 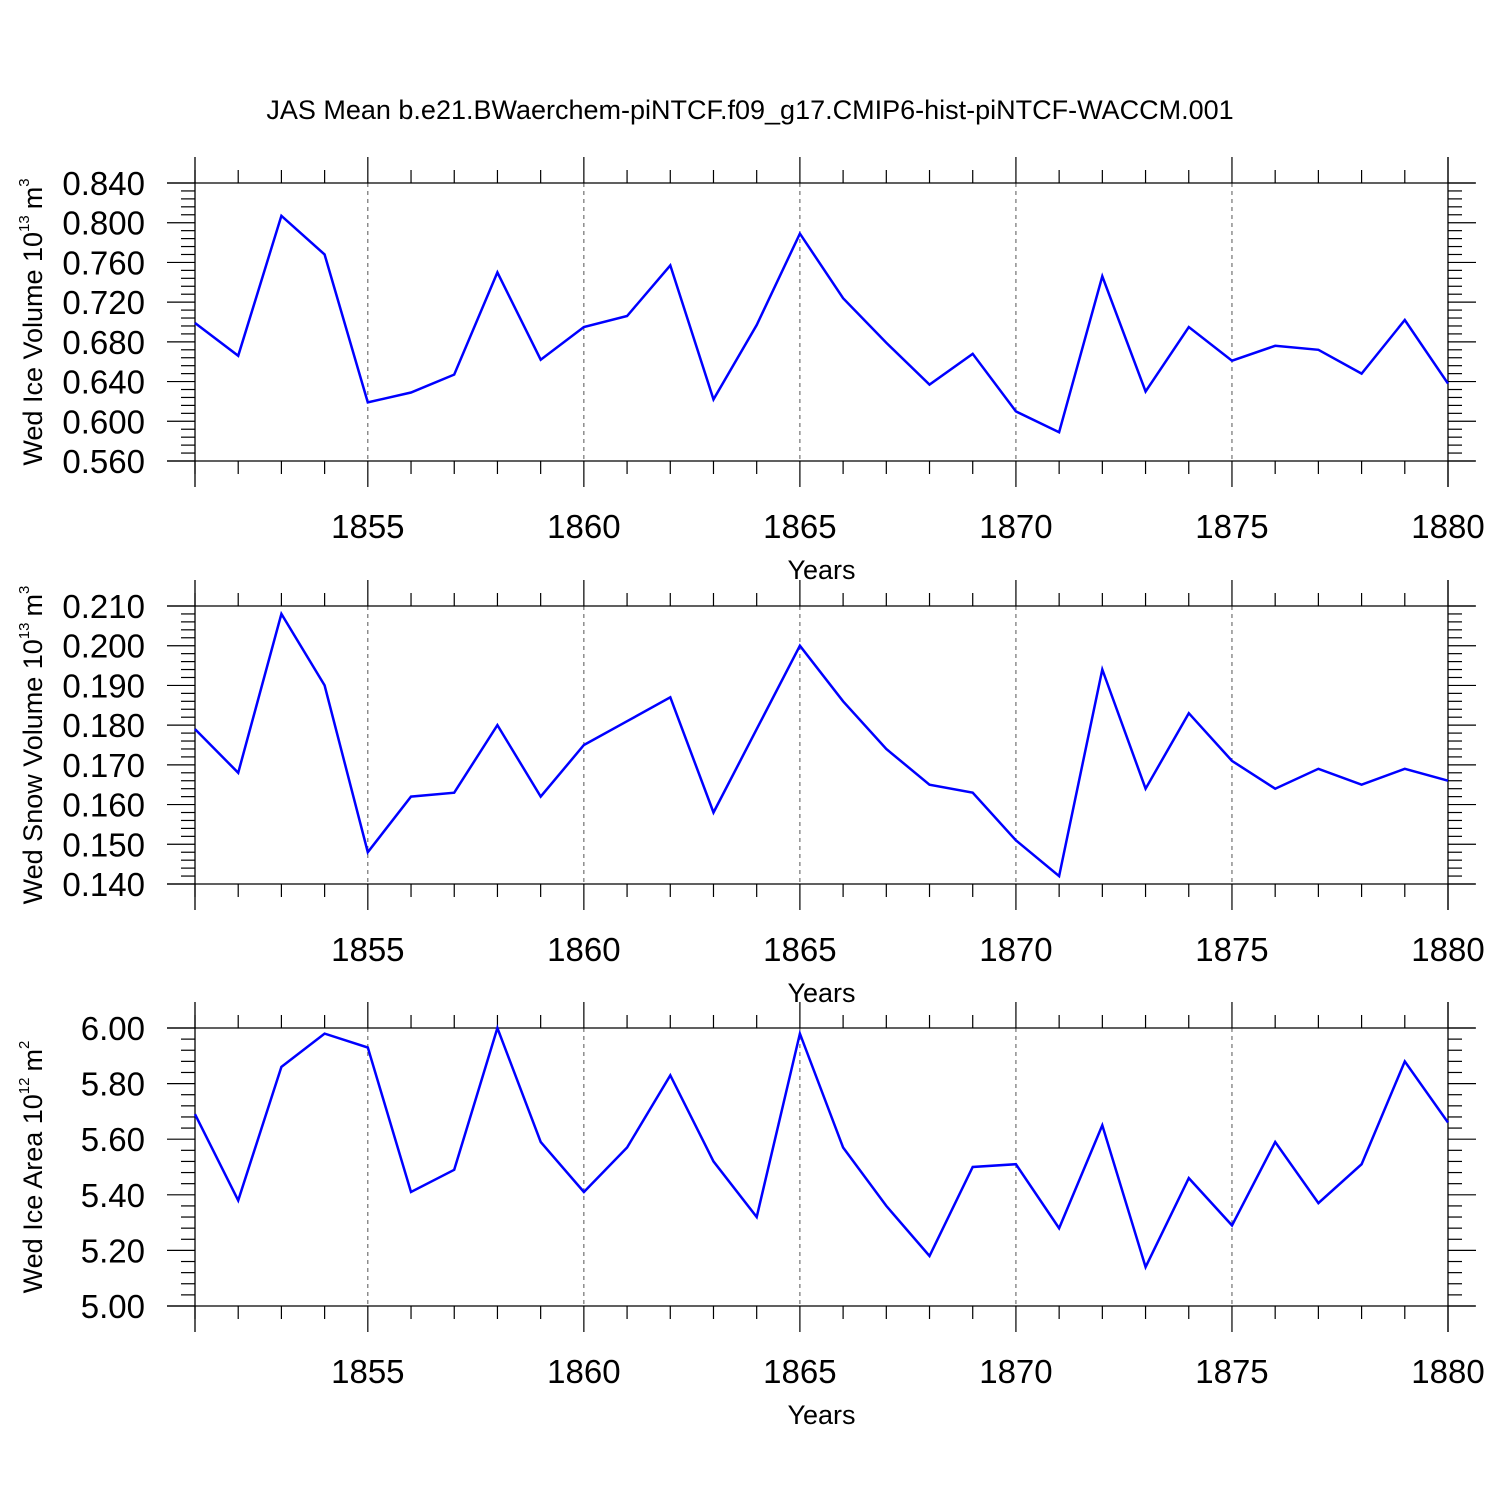 I want to click on y-axis-title-unit-exponent: 2, so click(x=24, y=1045).